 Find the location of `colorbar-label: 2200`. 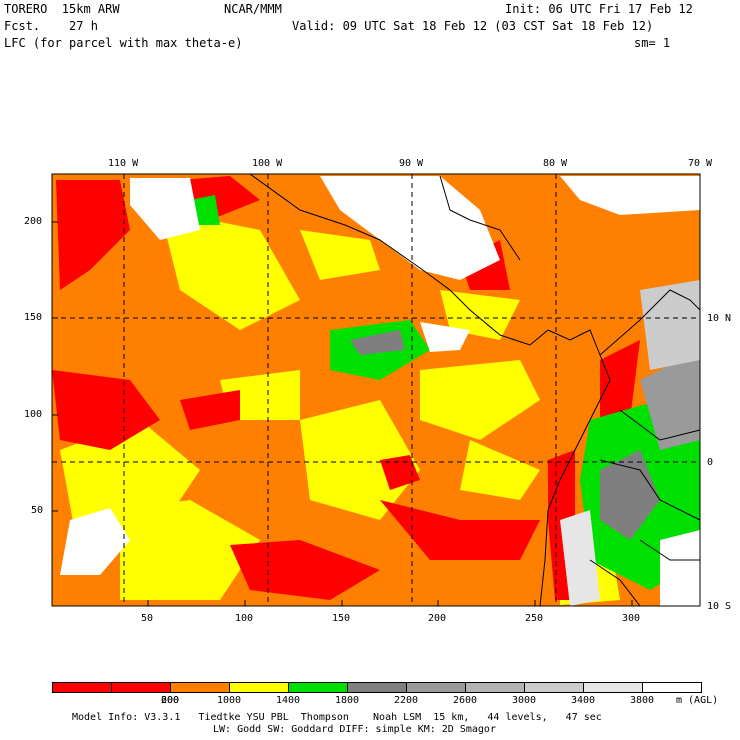

colorbar-label: 2200 is located at coordinates (406, 700).